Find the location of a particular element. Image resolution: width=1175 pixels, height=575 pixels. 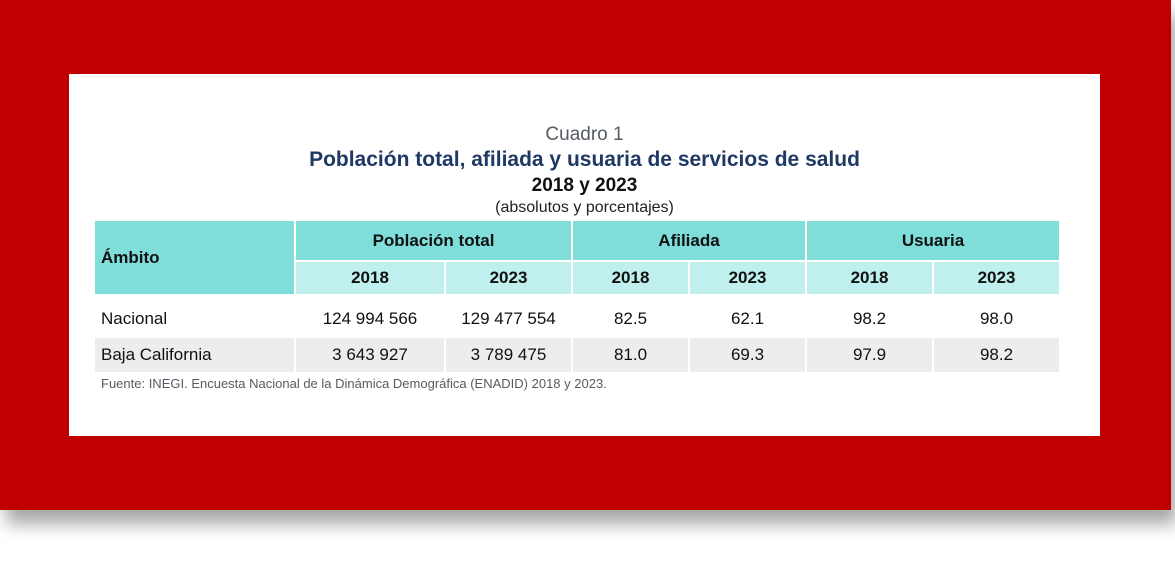

table-cell: 69.3 is located at coordinates (748, 354).